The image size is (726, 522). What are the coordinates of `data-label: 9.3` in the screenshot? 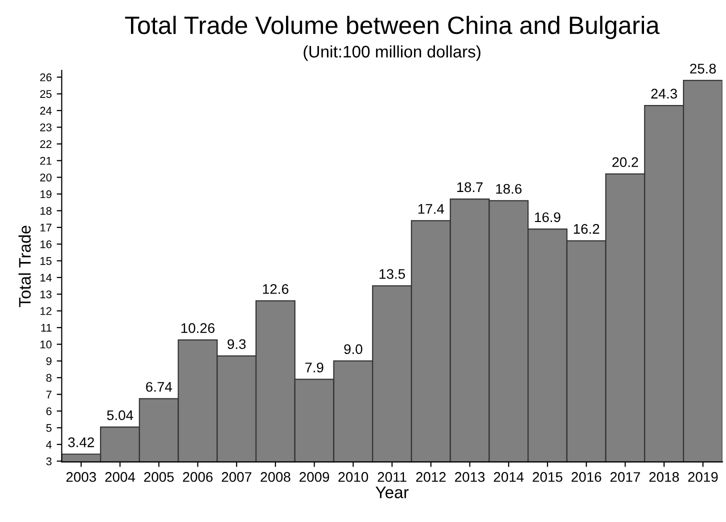 It's located at (237, 344).